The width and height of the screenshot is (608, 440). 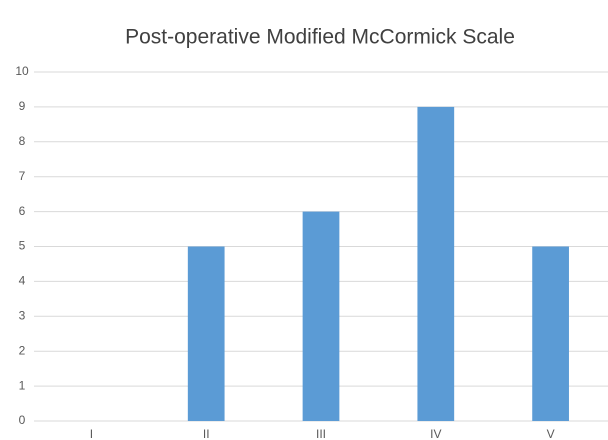 I want to click on y-tick-label: 10, so click(x=22, y=71).